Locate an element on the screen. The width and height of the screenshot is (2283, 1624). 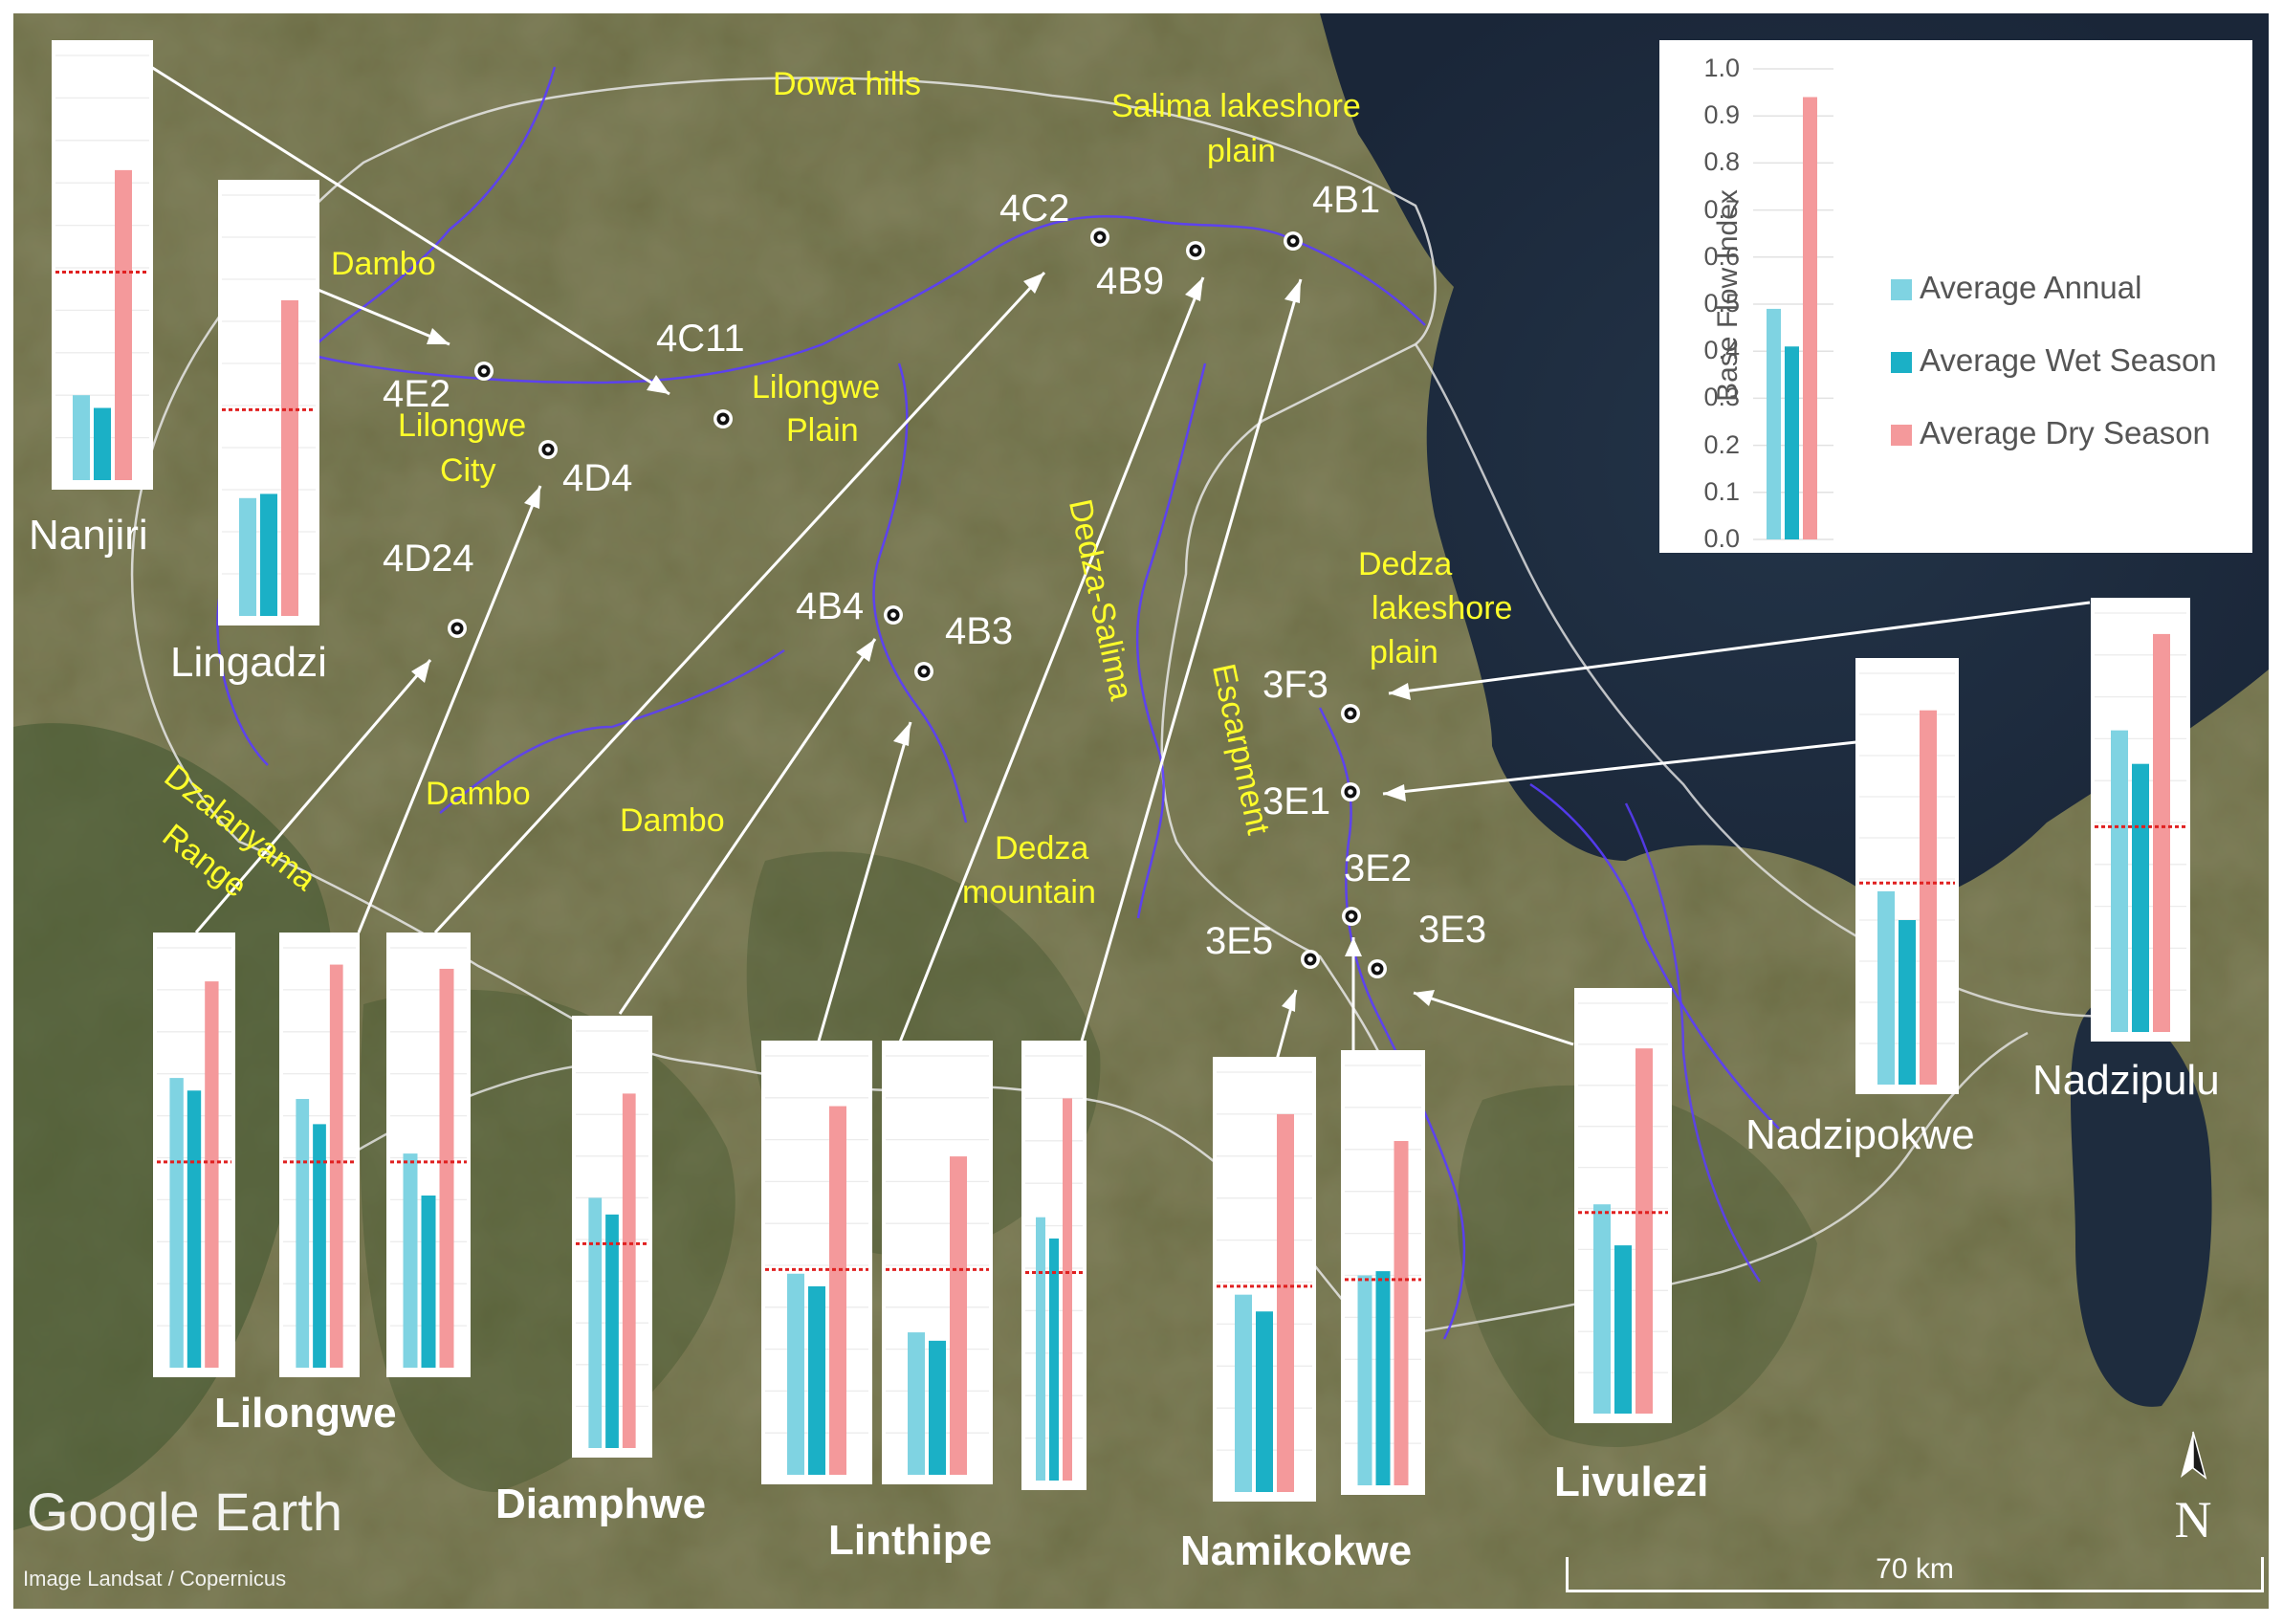
catchment-label-nanjiri: Nanjiri is located at coordinates (88, 536).